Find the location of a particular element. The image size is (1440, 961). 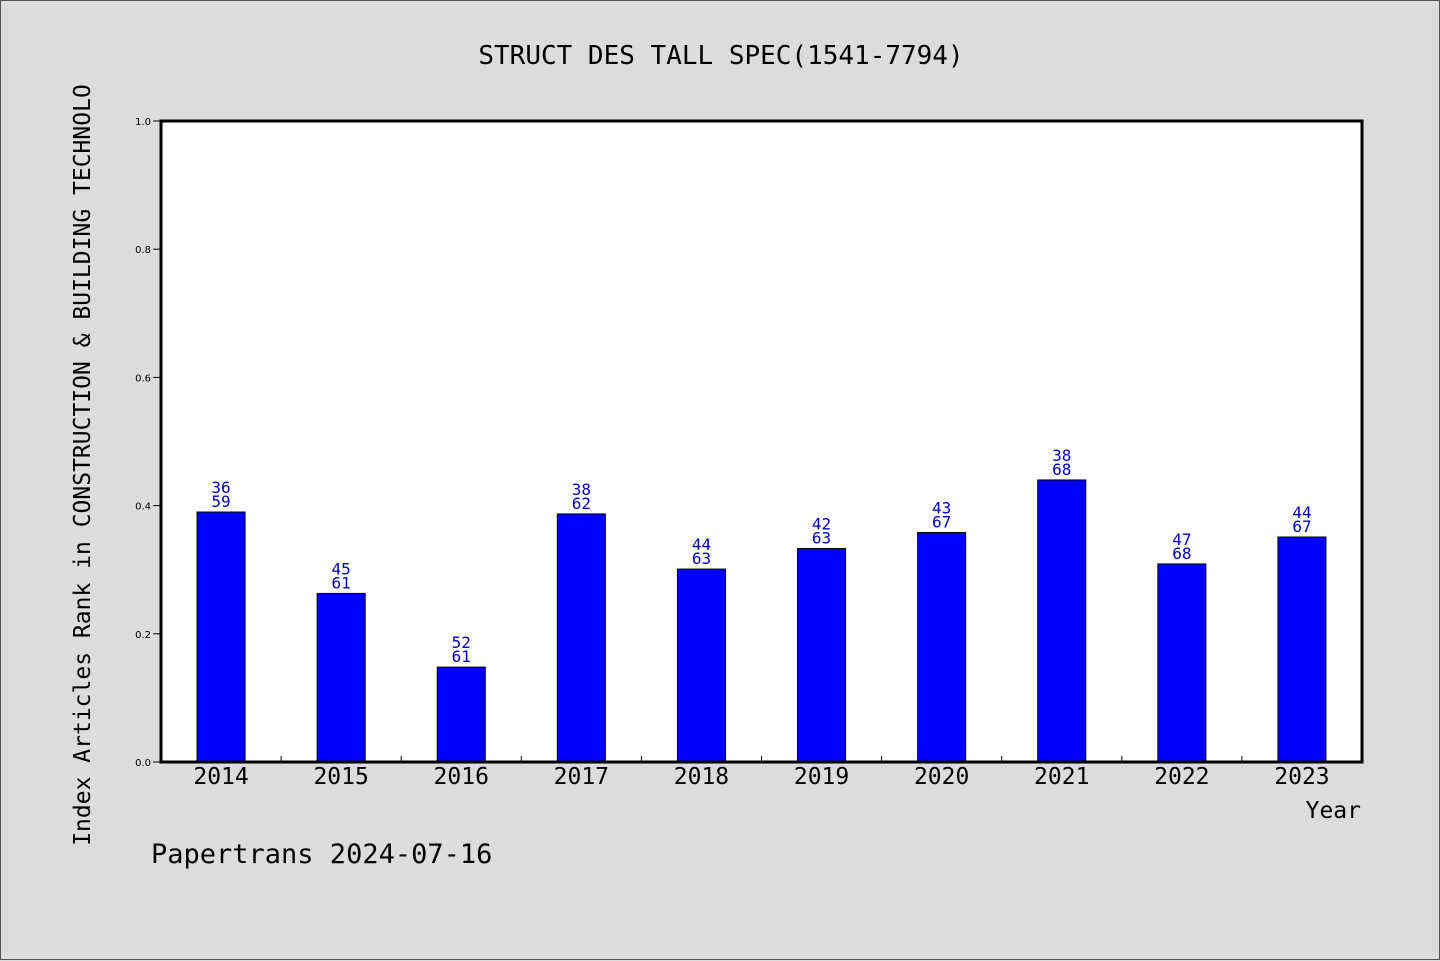

bar-label-2020-1: 43 is located at coordinates (941, 508).